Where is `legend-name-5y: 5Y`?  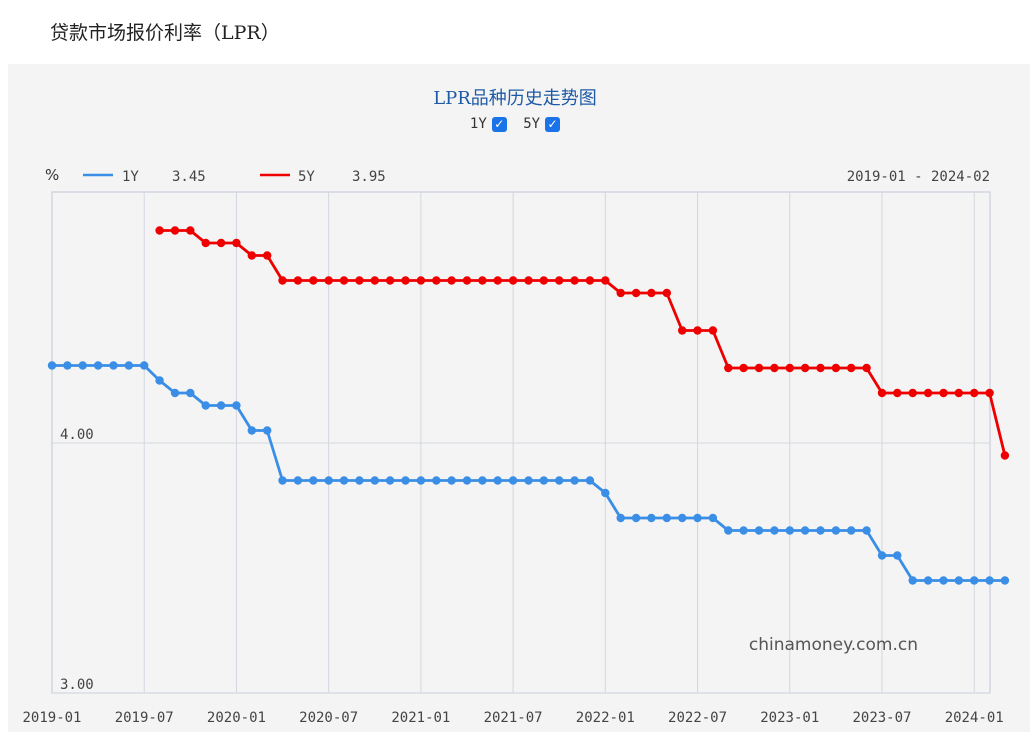
legend-name-5y: 5Y is located at coordinates (306, 177).